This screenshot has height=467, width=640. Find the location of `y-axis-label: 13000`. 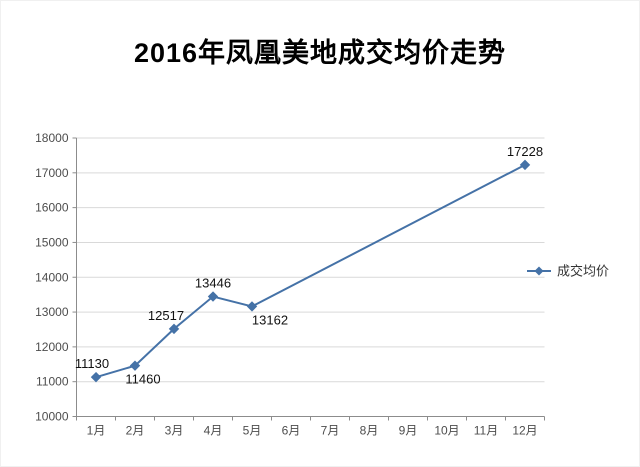

y-axis-label: 13000 is located at coordinates (52, 312).